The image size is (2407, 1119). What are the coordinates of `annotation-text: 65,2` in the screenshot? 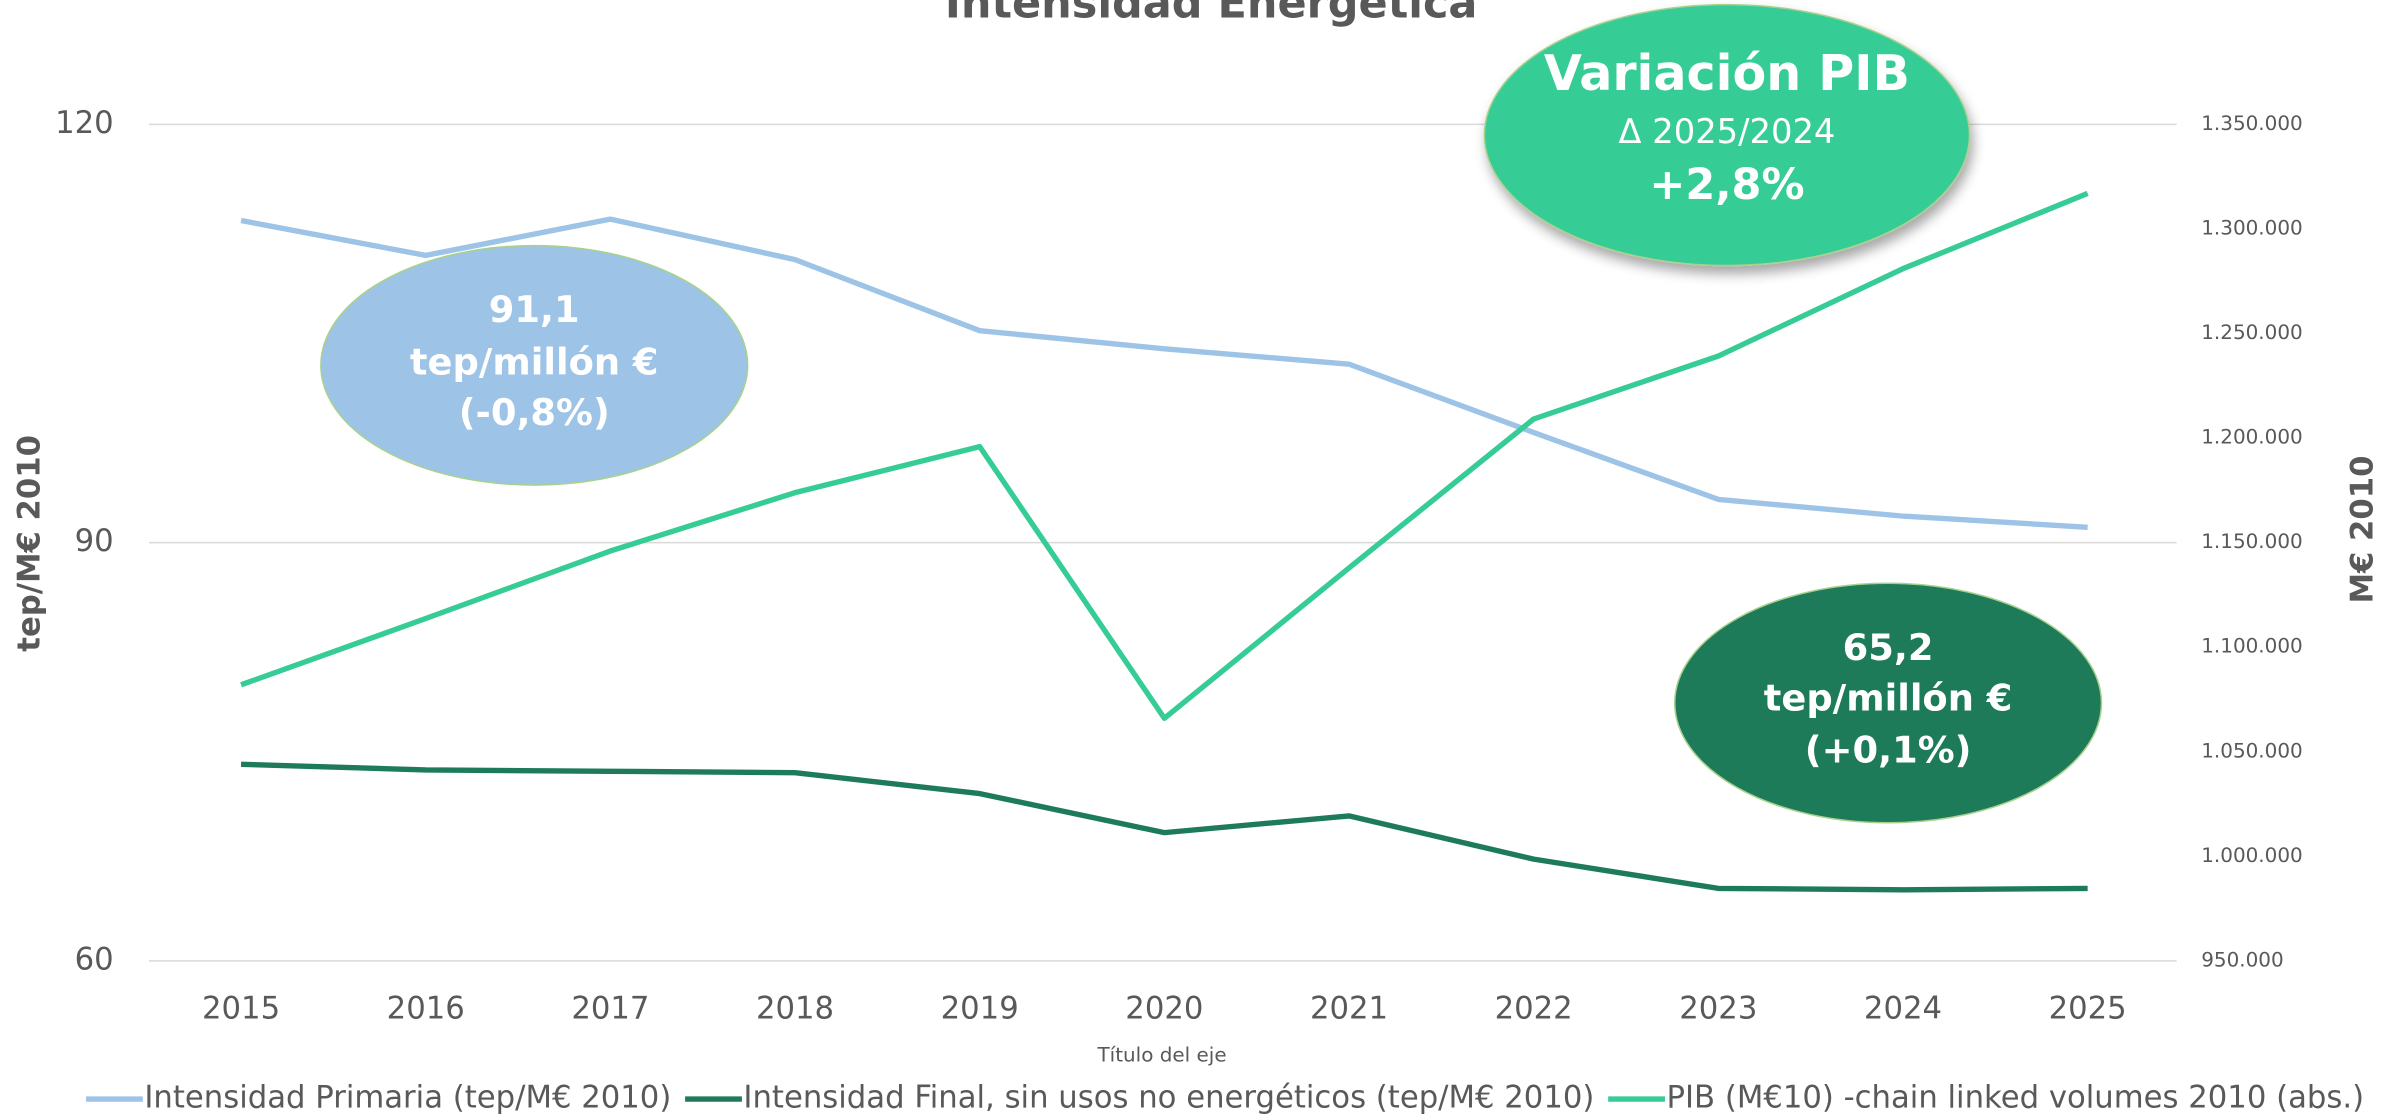 It's located at (1888, 647).